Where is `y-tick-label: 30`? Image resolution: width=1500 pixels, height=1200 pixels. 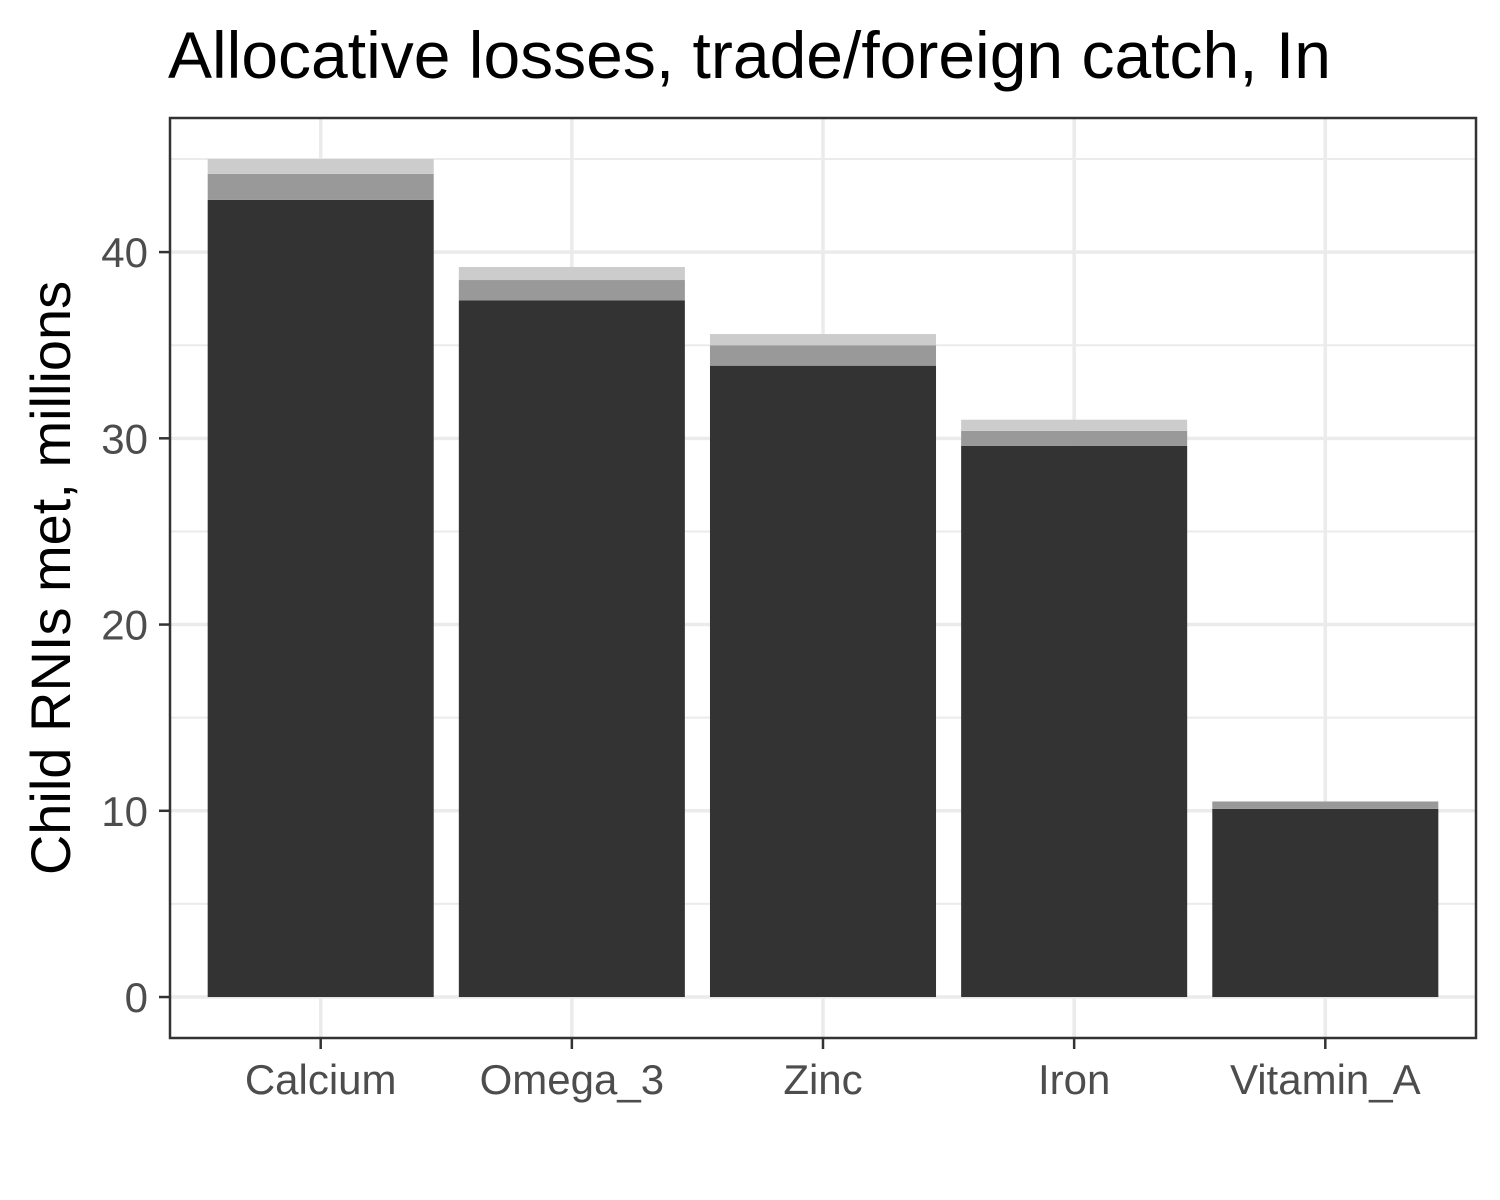 y-tick-label: 30 is located at coordinates (124, 438).